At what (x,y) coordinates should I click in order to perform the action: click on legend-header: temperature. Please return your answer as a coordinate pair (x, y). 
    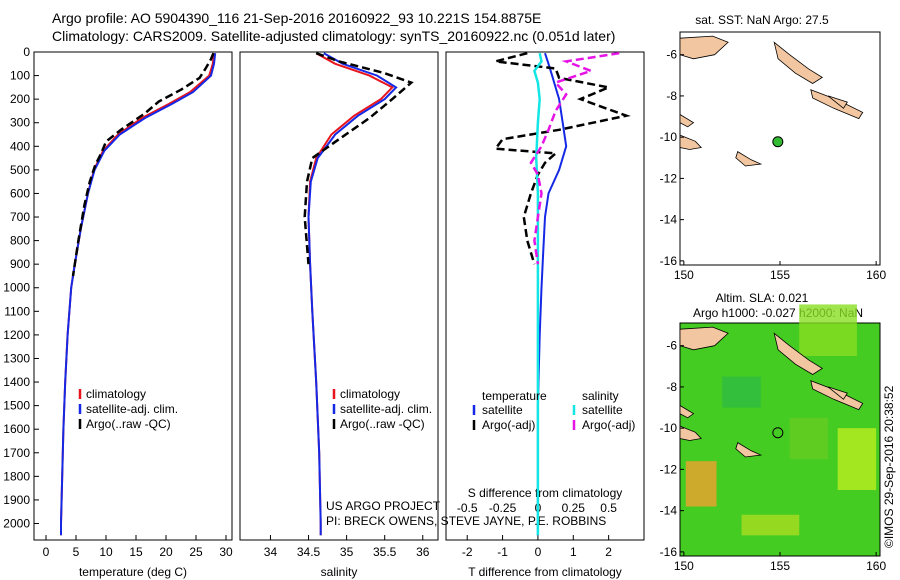
    Looking at the image, I should click on (514, 396).